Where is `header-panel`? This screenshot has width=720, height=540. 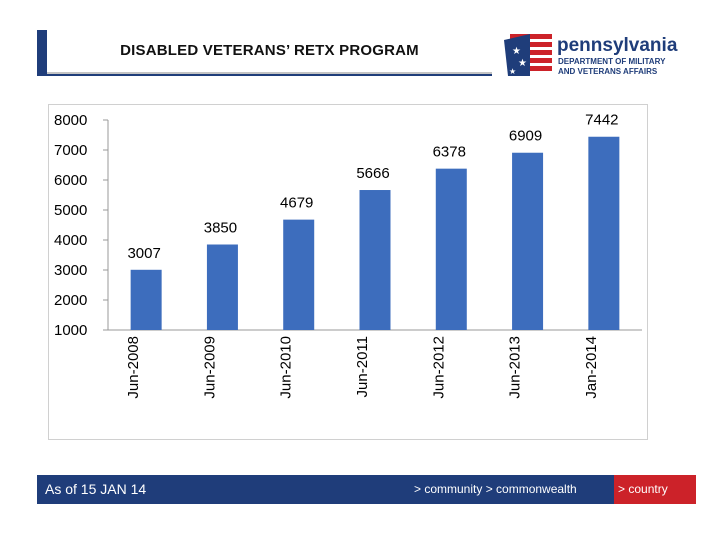 header-panel is located at coordinates (269, 52).